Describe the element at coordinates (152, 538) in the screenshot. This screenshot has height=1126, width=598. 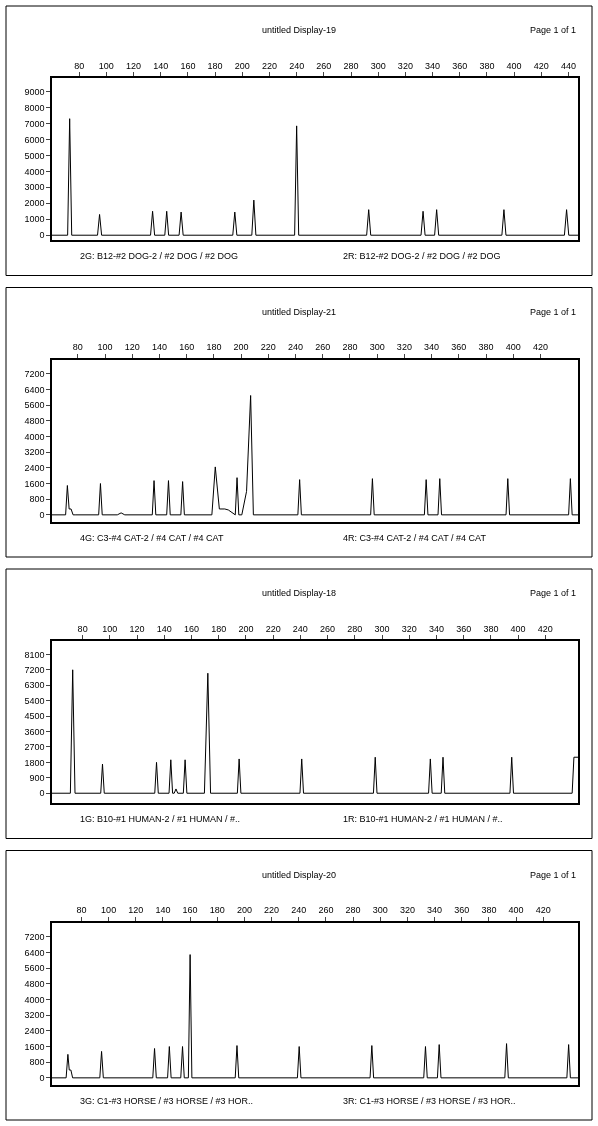
I see `text: 4G: C3-#4 CAT-2 / #4 CAT / #4 CAT` at that location.